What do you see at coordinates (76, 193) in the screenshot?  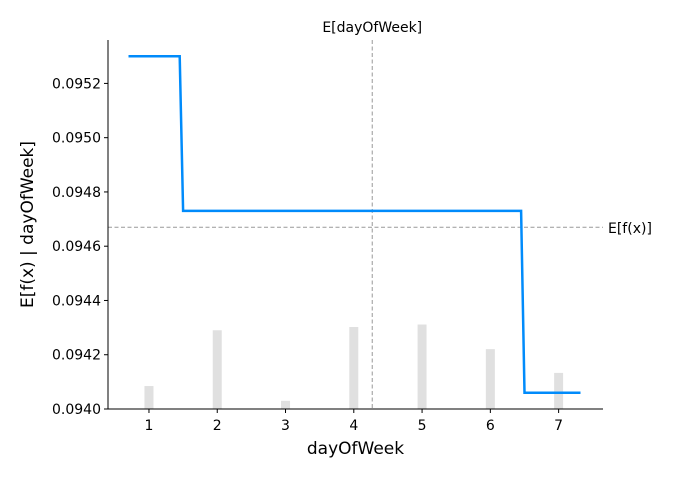 I see `y-tick-label: 0.0948` at bounding box center [76, 193].